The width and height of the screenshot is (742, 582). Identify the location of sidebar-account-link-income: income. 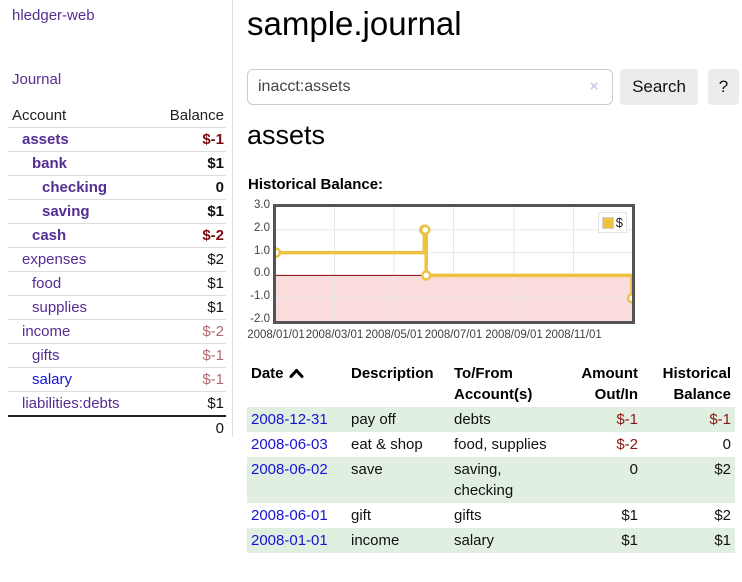
(46, 331).